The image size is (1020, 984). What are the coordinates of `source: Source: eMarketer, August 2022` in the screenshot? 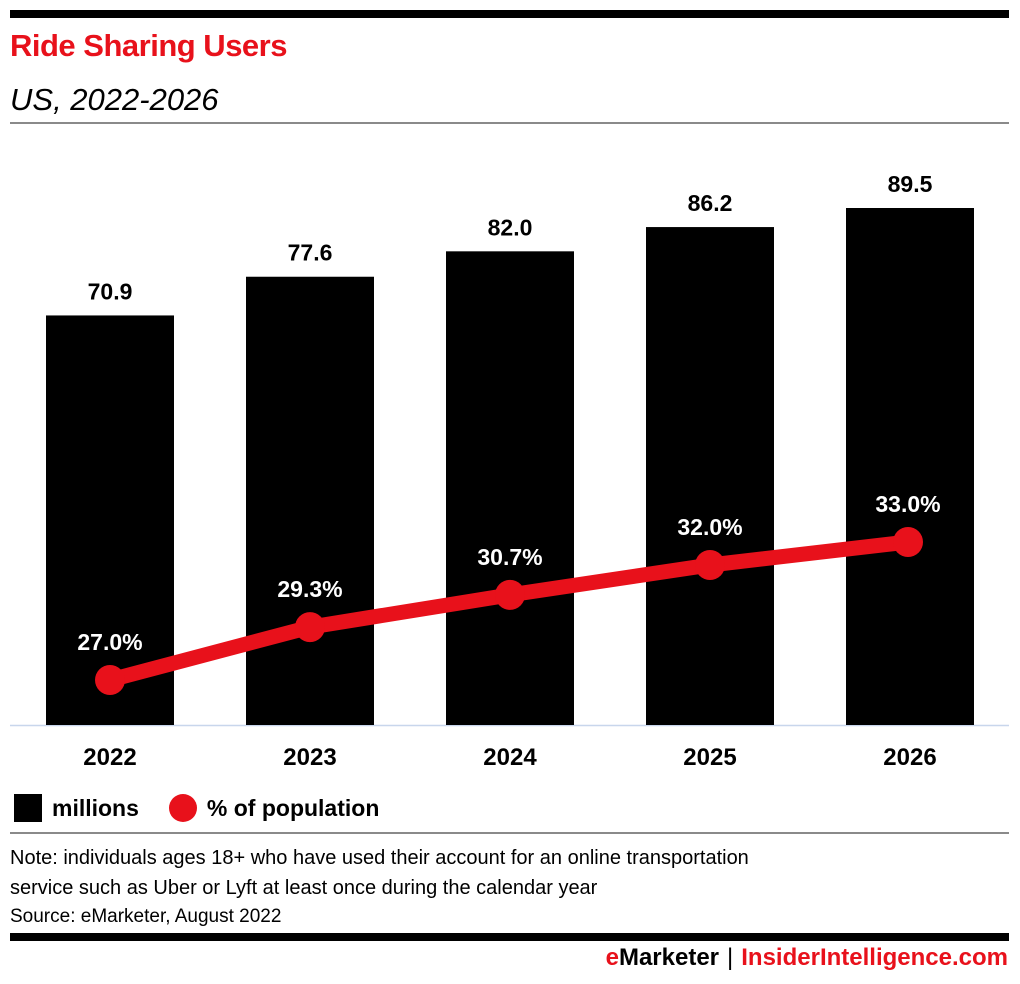 It's located at (146, 916).